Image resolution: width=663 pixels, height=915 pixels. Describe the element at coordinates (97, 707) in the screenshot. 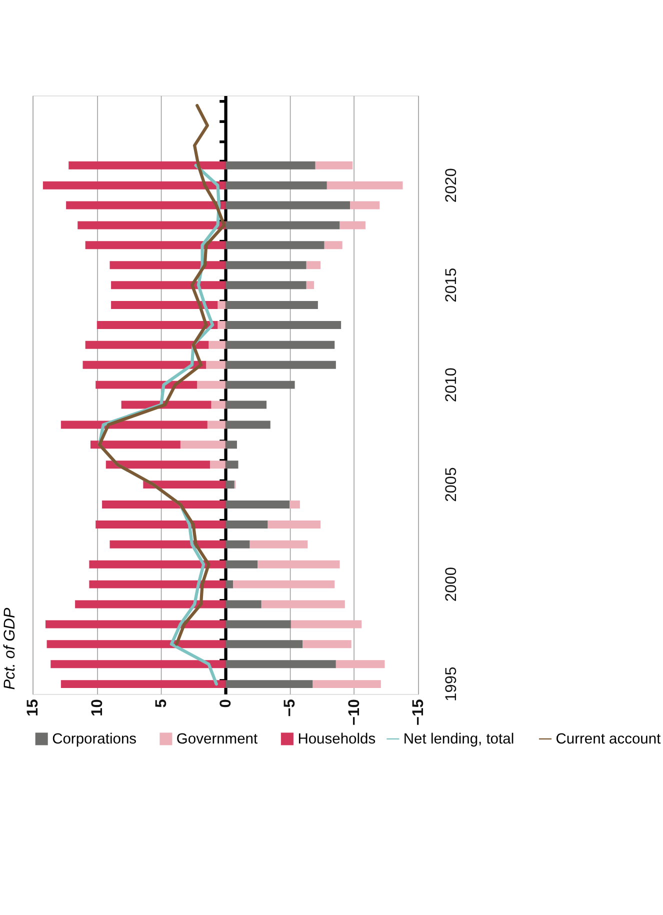

I see `x-tick-label: 10` at that location.